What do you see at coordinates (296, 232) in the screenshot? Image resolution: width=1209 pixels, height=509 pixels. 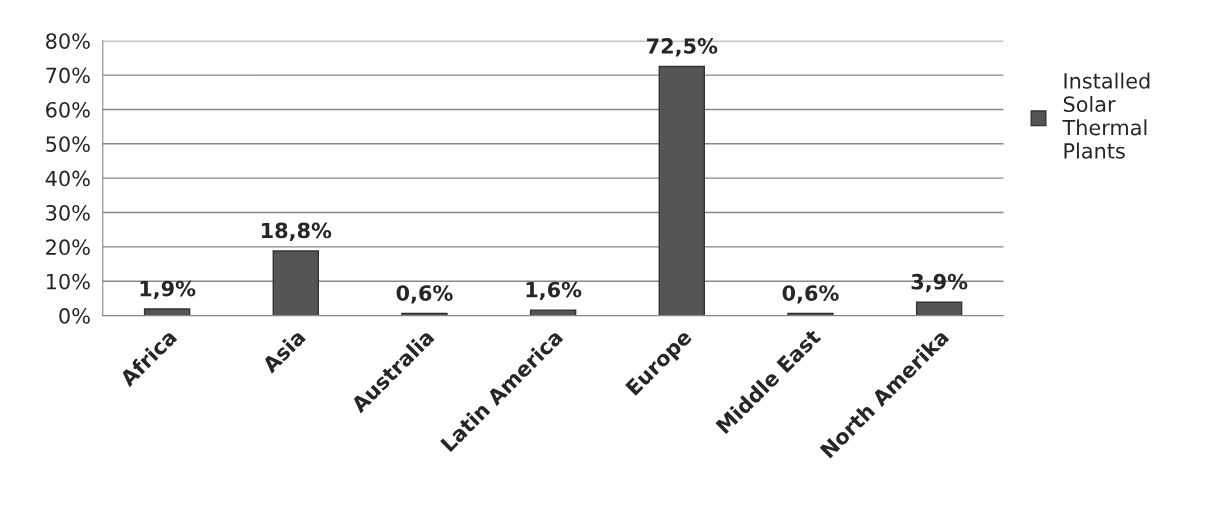 I see `data-label: 18,8%` at bounding box center [296, 232].